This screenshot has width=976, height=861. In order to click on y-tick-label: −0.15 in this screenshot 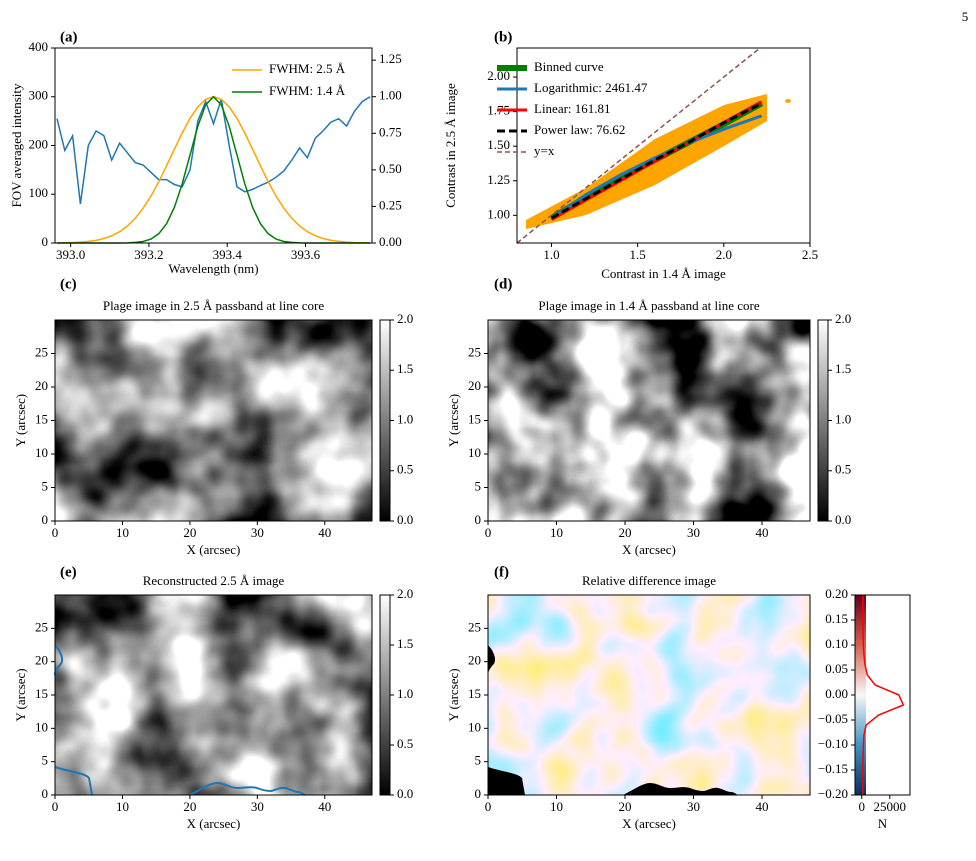, I will do `click(833, 768)`.